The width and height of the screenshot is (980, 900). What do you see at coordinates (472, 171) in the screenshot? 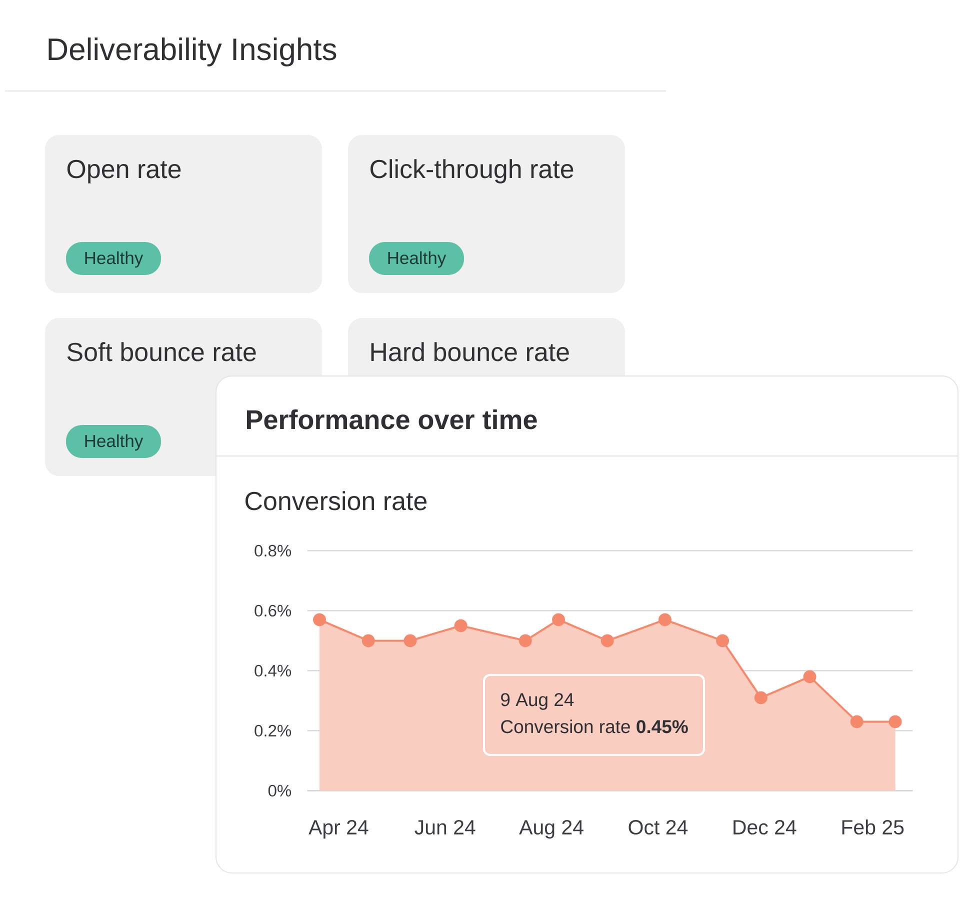
I see `category-label: Click-through rate` at bounding box center [472, 171].